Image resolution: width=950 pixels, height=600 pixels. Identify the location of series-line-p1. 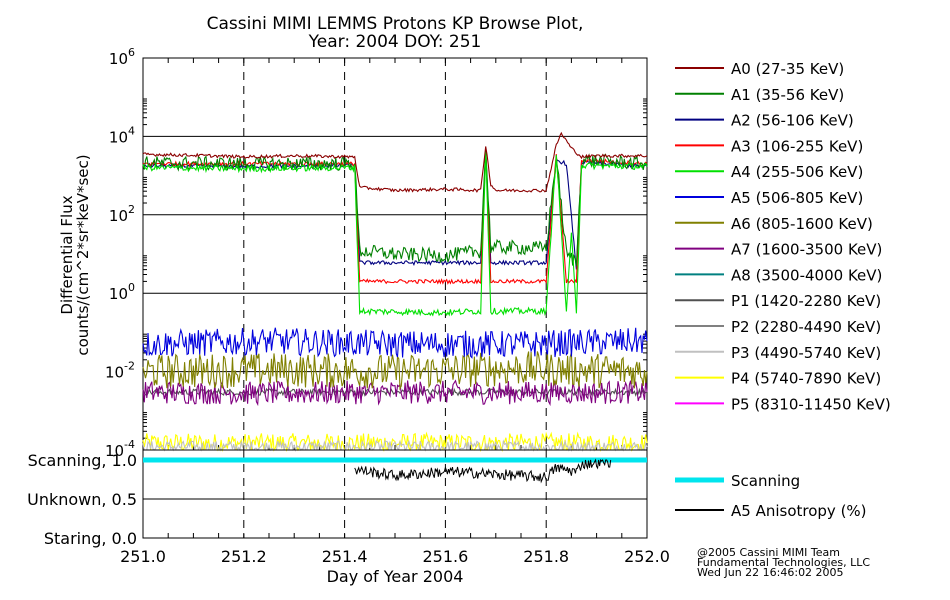
(395, 392).